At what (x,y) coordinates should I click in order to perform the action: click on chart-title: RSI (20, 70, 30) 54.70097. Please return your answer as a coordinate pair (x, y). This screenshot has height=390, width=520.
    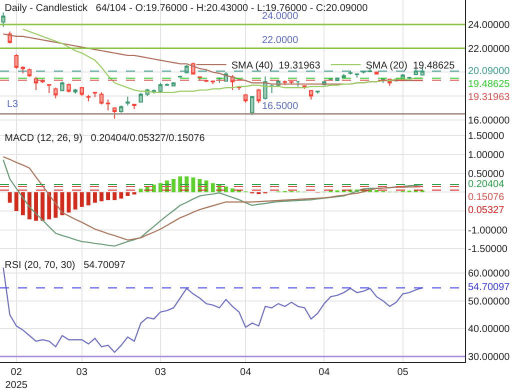
    Looking at the image, I should click on (65, 265).